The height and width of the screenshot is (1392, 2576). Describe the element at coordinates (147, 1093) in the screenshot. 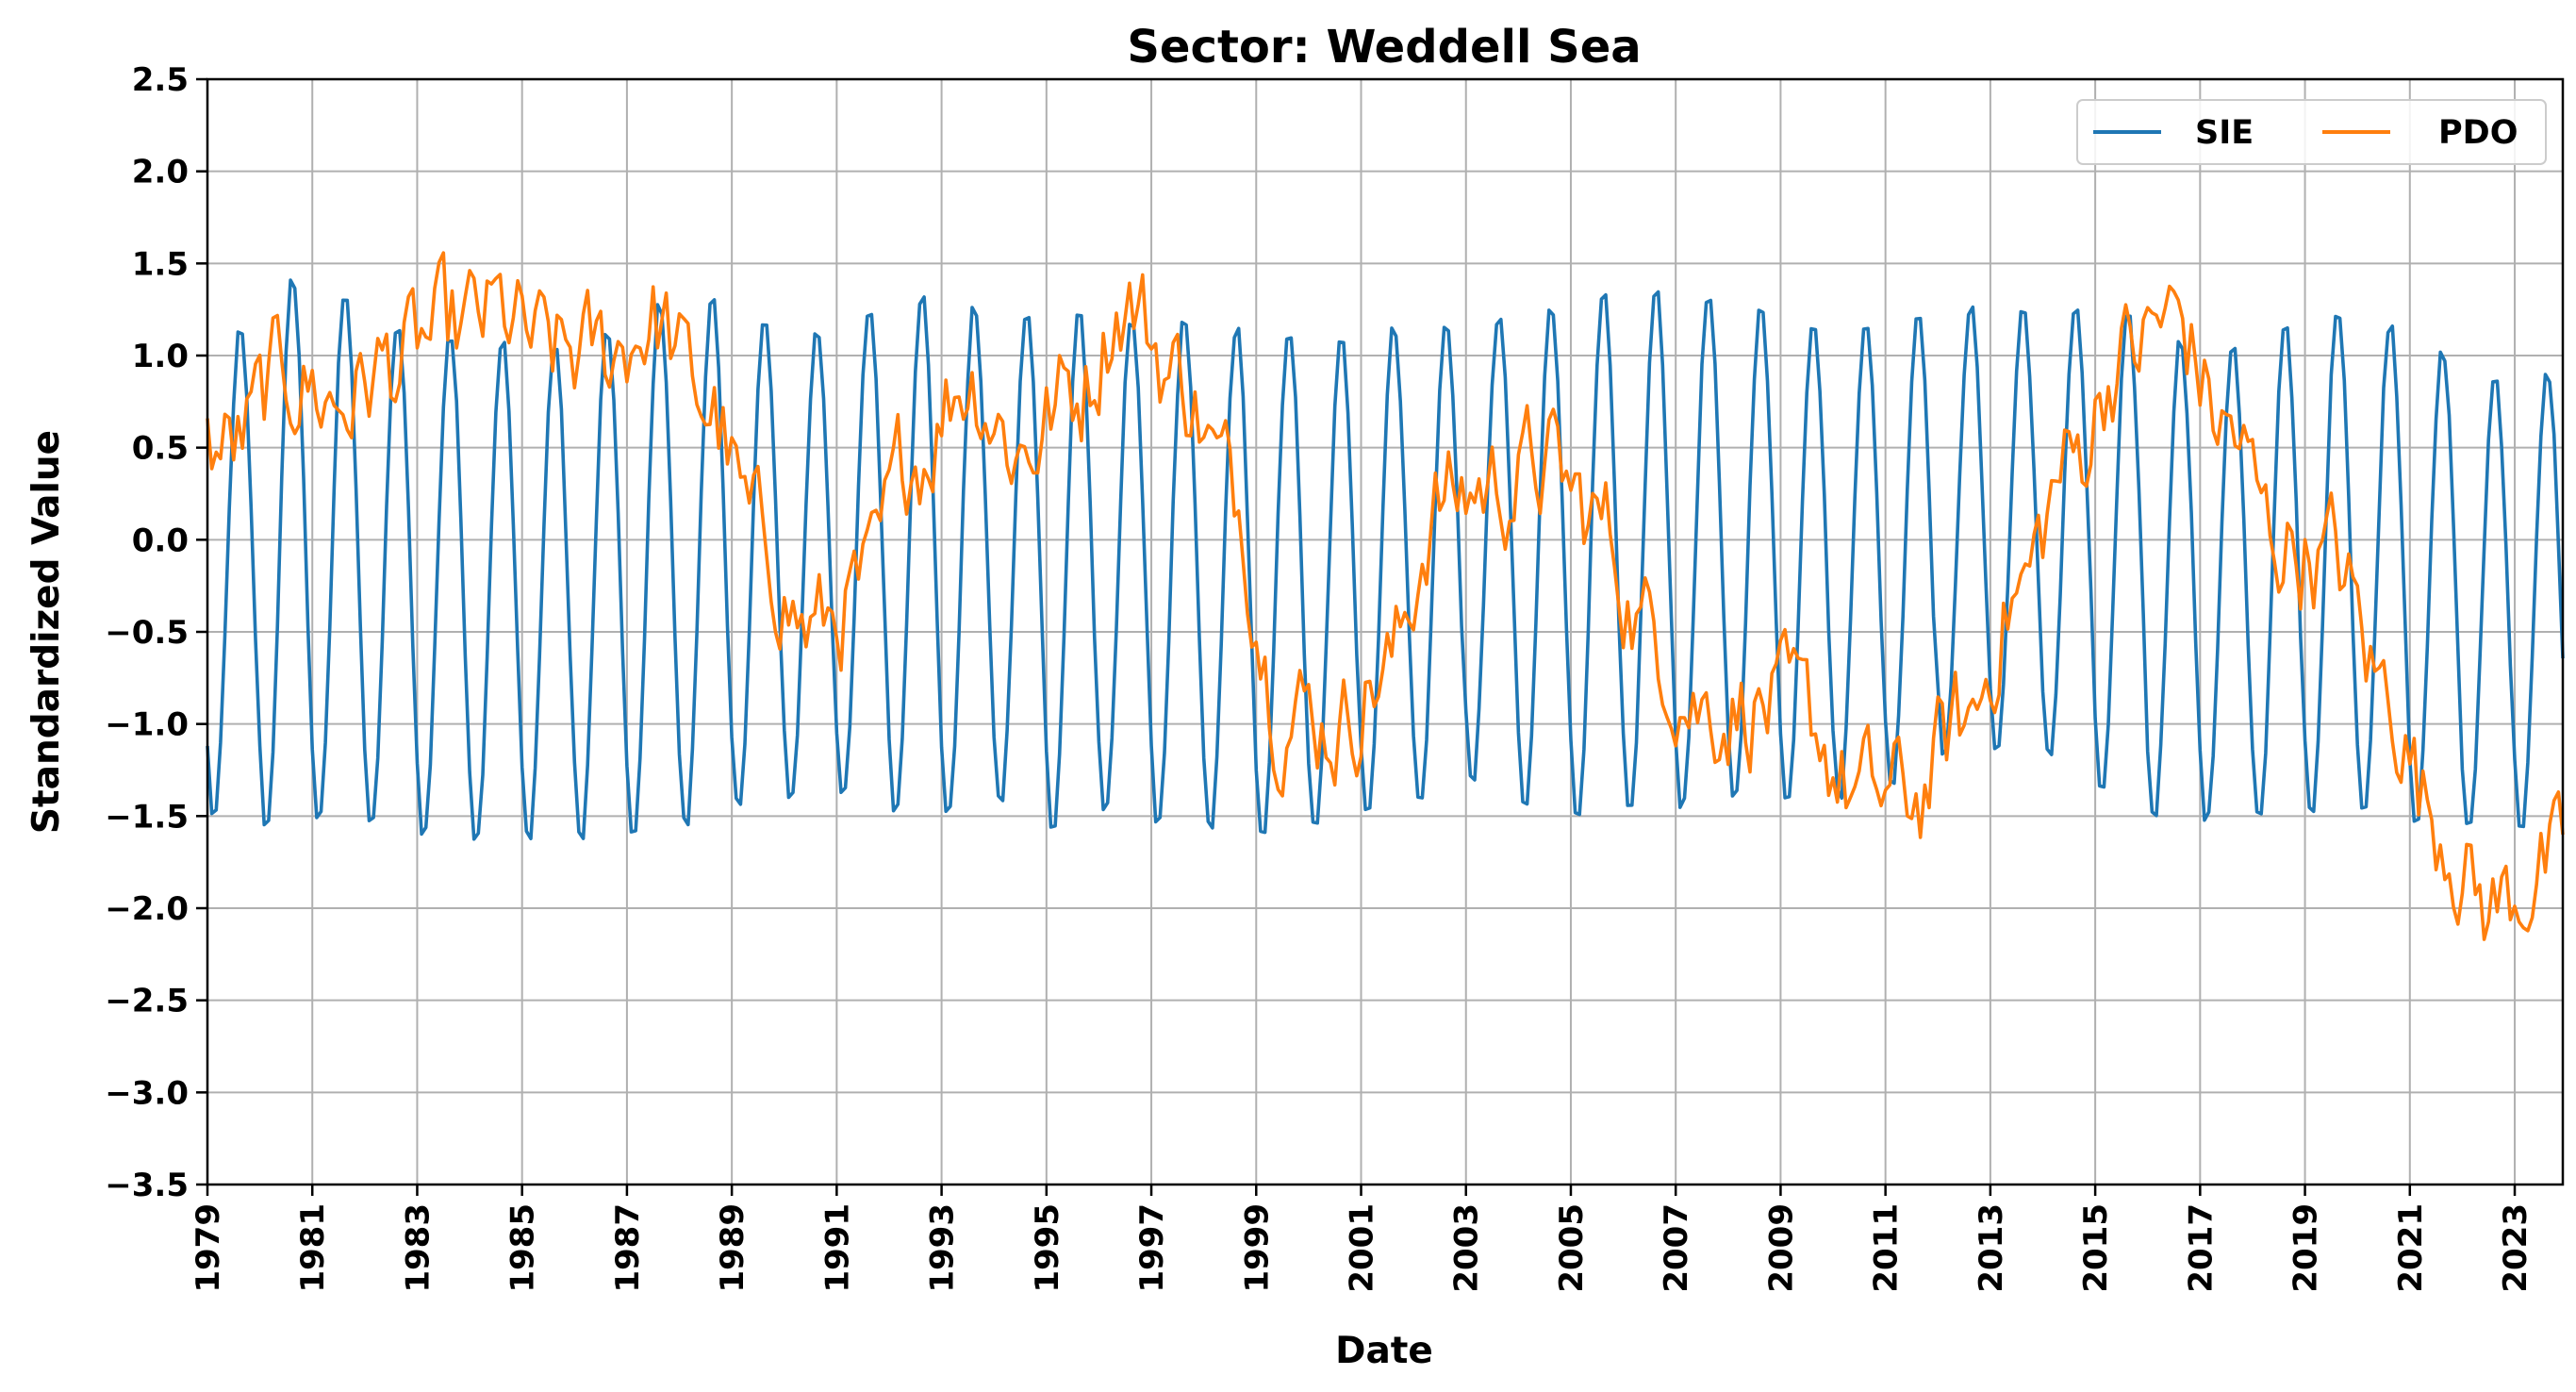

I see `y-tick-label: −3.0` at that location.